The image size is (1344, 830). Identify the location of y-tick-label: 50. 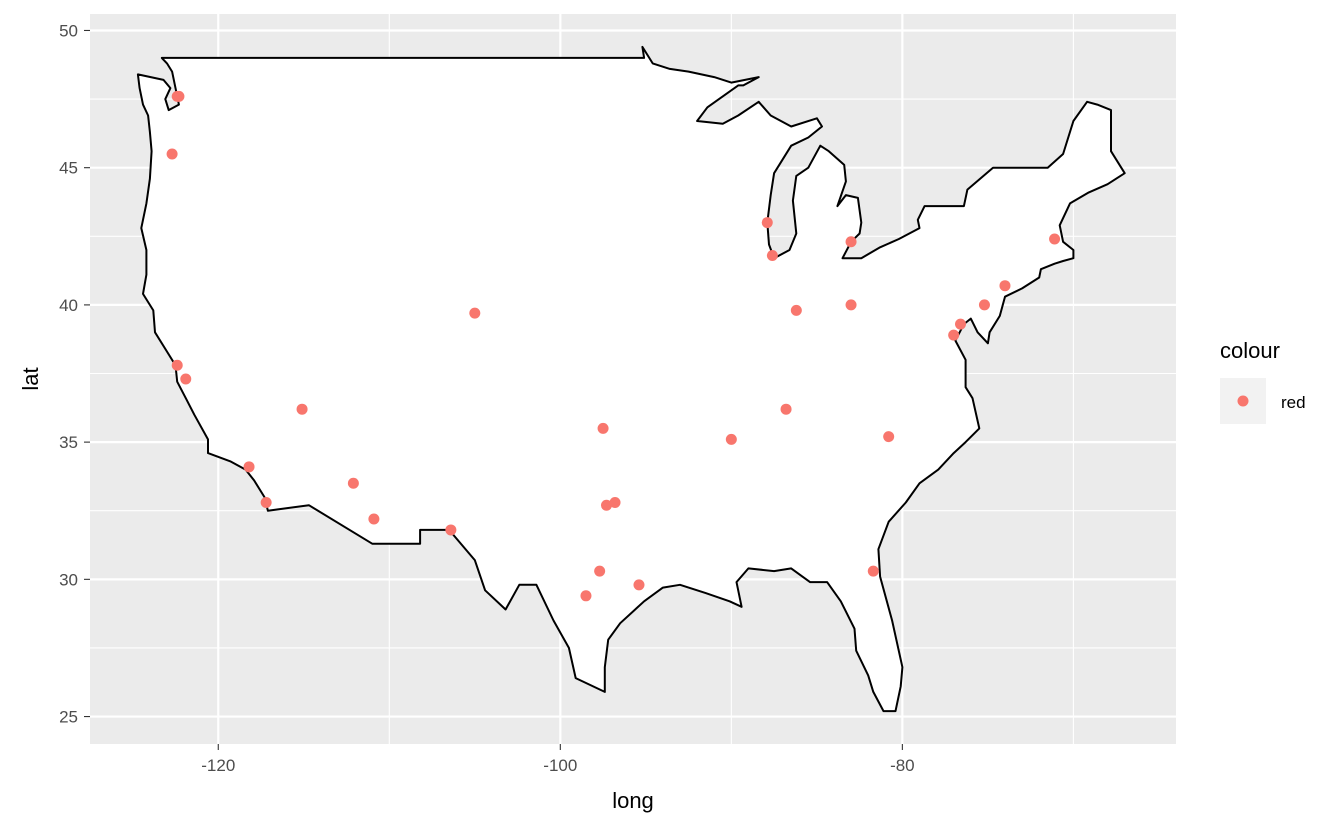
(68, 30).